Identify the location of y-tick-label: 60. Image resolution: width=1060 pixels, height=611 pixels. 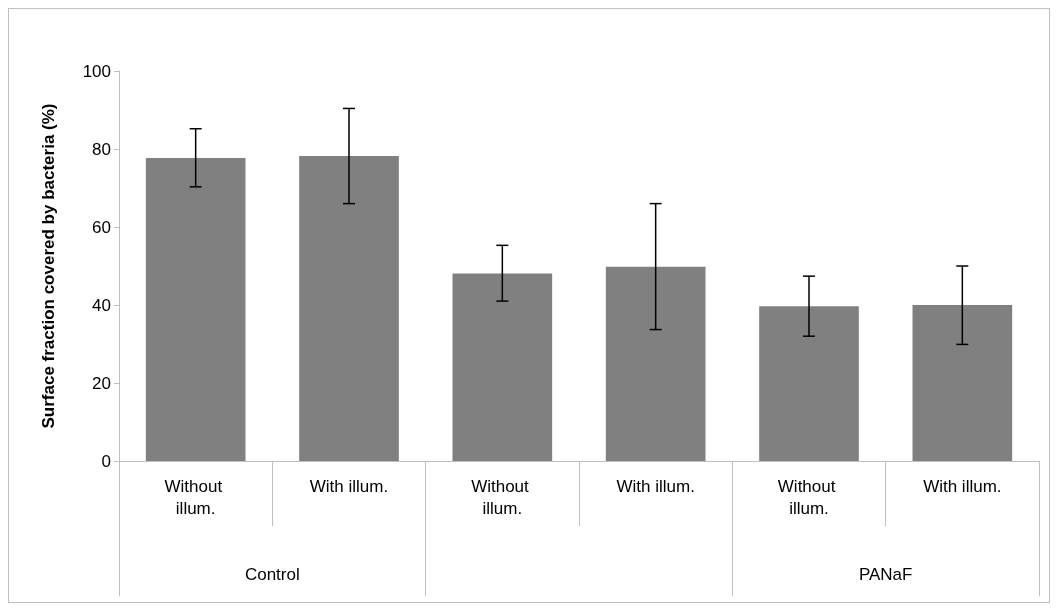
(101, 227).